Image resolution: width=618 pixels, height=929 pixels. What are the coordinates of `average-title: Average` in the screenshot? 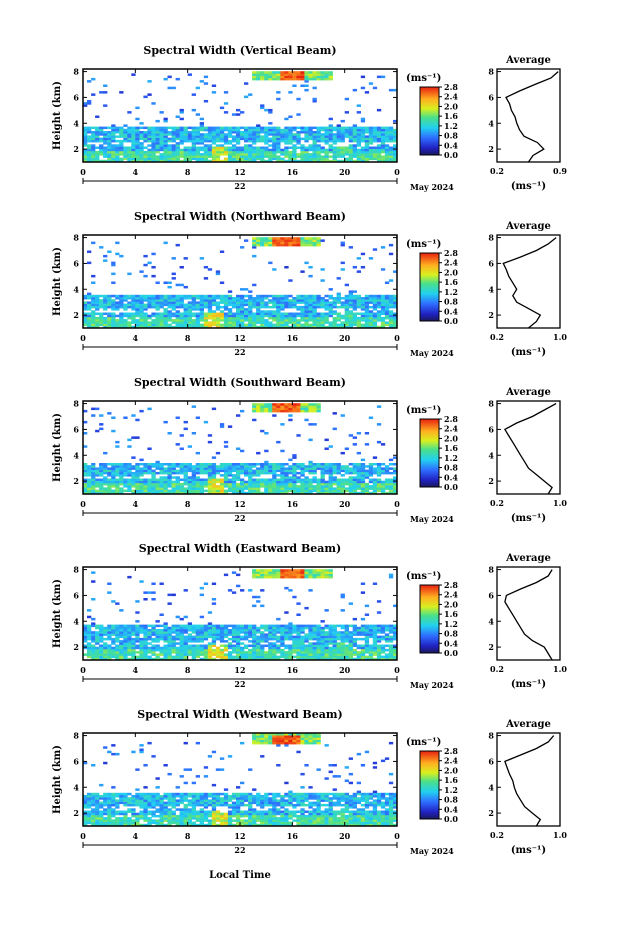 It's located at (528, 60).